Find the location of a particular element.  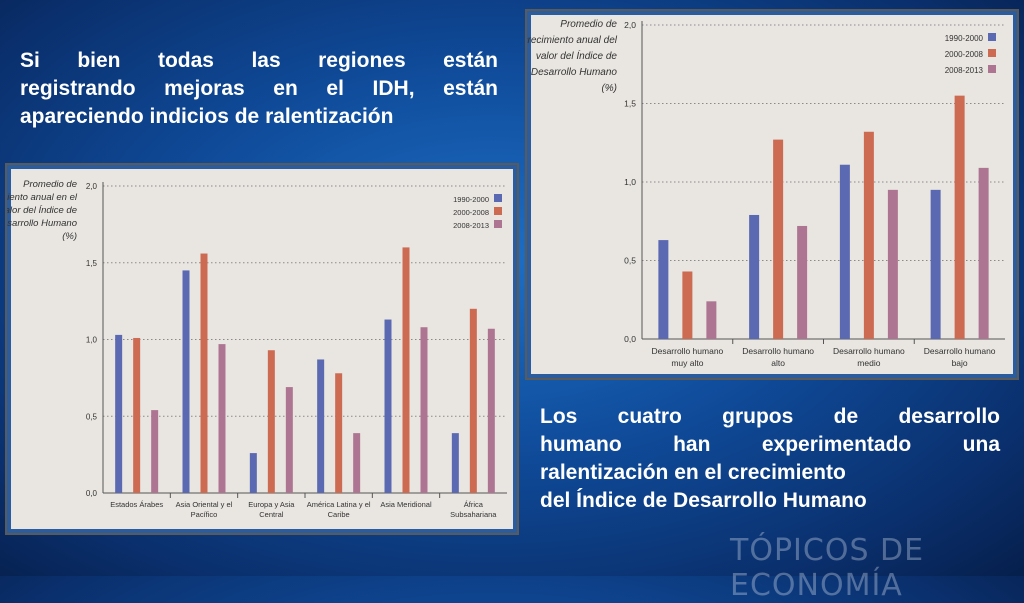

hdi-ytick-label: 0,0 is located at coordinates (630, 339).